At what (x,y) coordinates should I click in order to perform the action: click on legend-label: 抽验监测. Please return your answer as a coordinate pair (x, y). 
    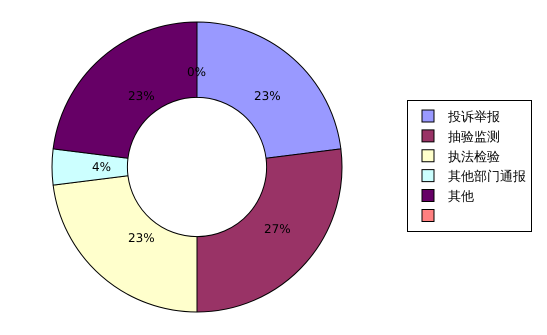
    Looking at the image, I should click on (474, 137).